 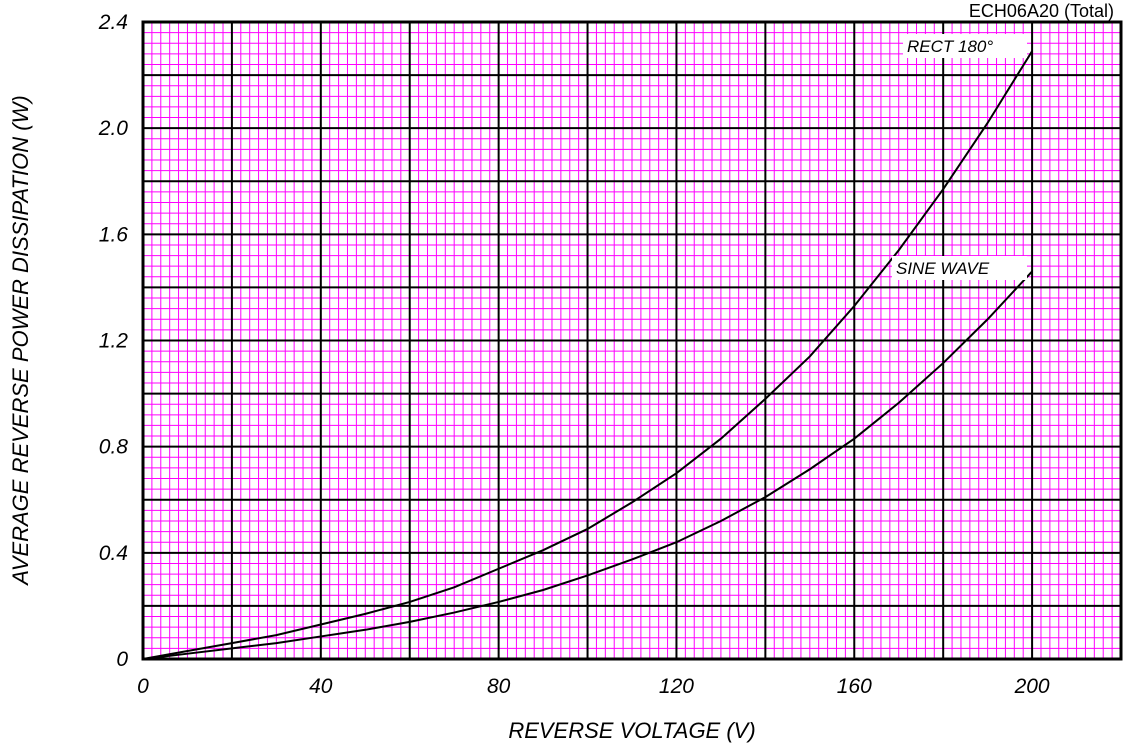 What do you see at coordinates (593, 686) in the screenshot?
I see `x-tick-labels: 0 40 80 120 160 200` at bounding box center [593, 686].